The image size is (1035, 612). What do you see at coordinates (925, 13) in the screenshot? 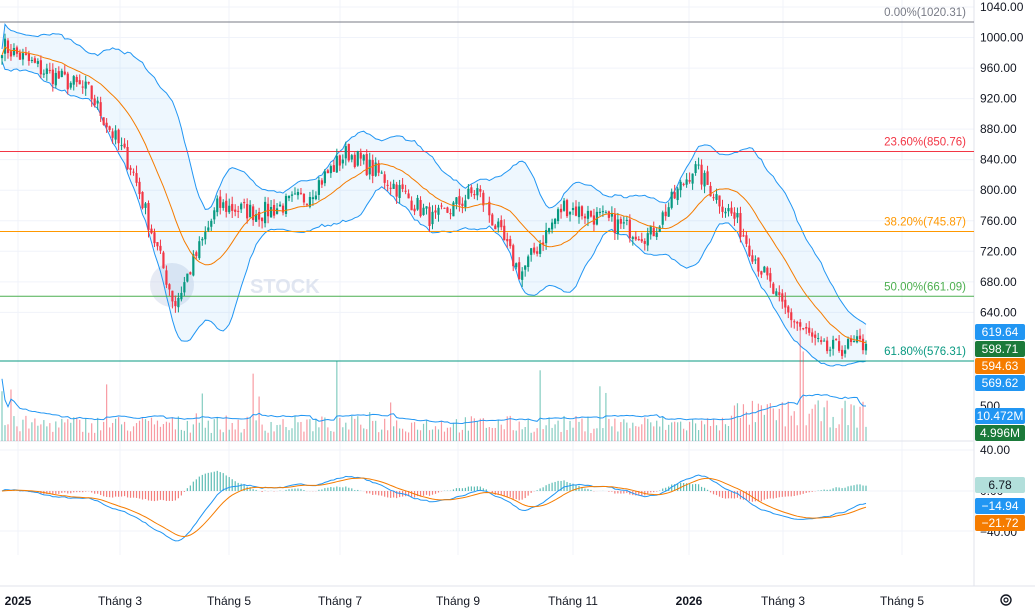
I see `fib-level-label: 0.00%(1020.31)` at bounding box center [925, 13].